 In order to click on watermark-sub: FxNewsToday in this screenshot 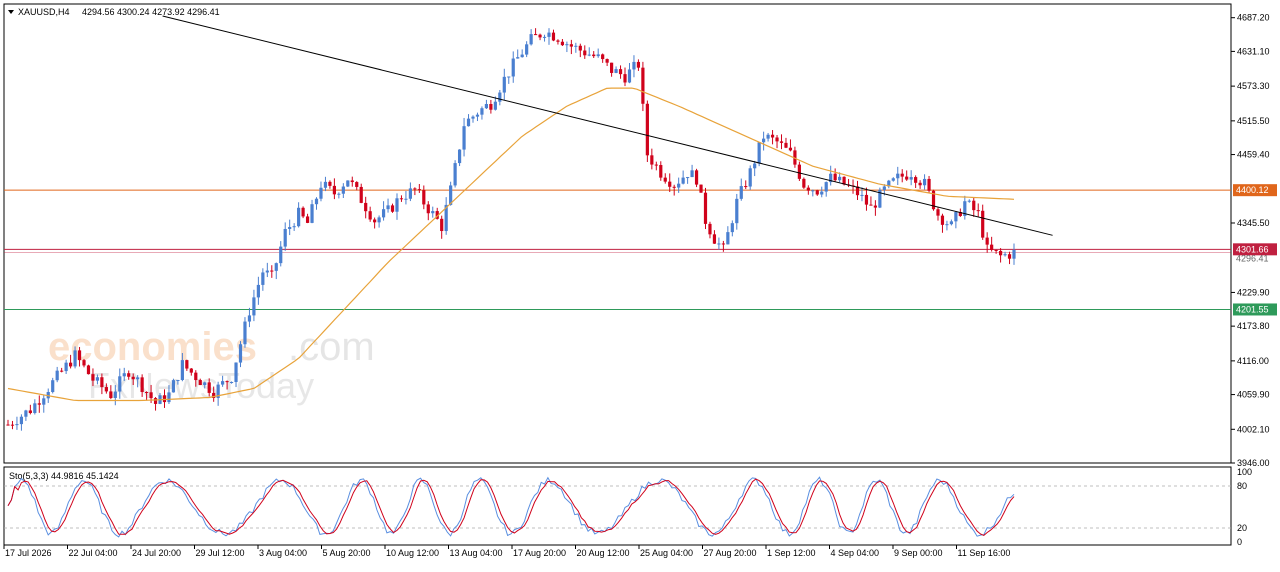, I will do `click(201, 385)`.